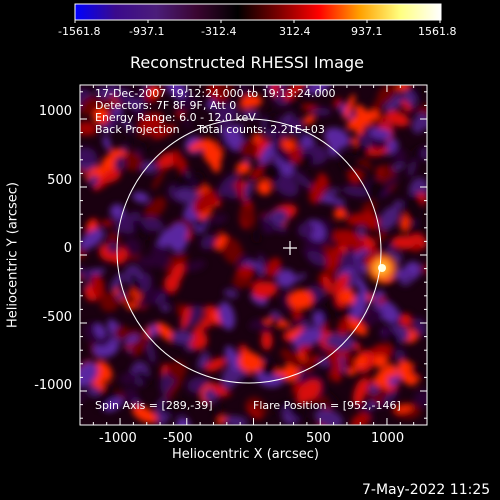 This screenshot has height=500, width=500. Describe the element at coordinates (79, 31) in the screenshot. I see `colorbar-tick-label: -1561.8` at that location.